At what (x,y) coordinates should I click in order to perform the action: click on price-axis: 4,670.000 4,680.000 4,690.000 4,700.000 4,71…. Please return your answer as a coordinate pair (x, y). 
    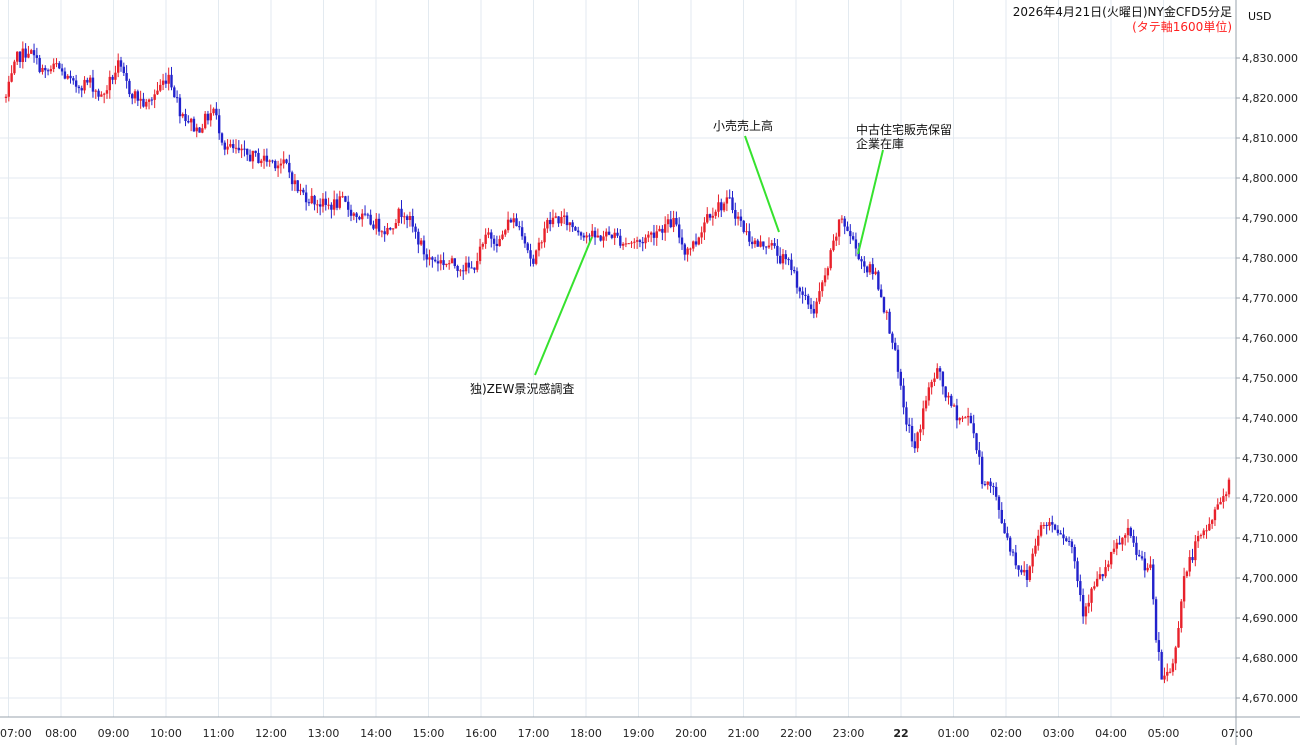
    Looking at the image, I should click on (1266, 372).